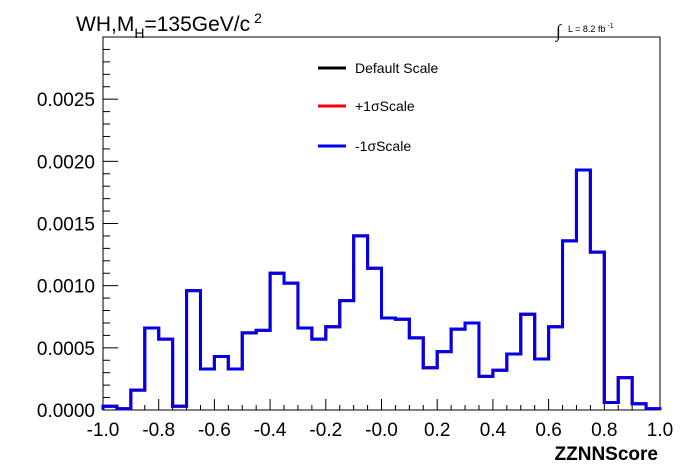 The height and width of the screenshot is (472, 696). I want to click on x-tick-label: -1.0, so click(103, 430).